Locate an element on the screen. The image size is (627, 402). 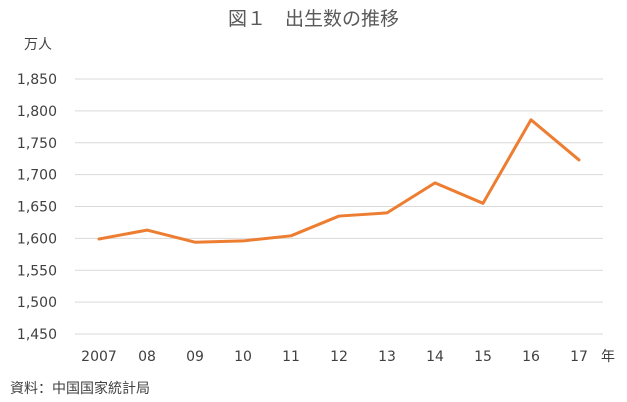
y-tick-label: 1,500 is located at coordinates (37, 303).